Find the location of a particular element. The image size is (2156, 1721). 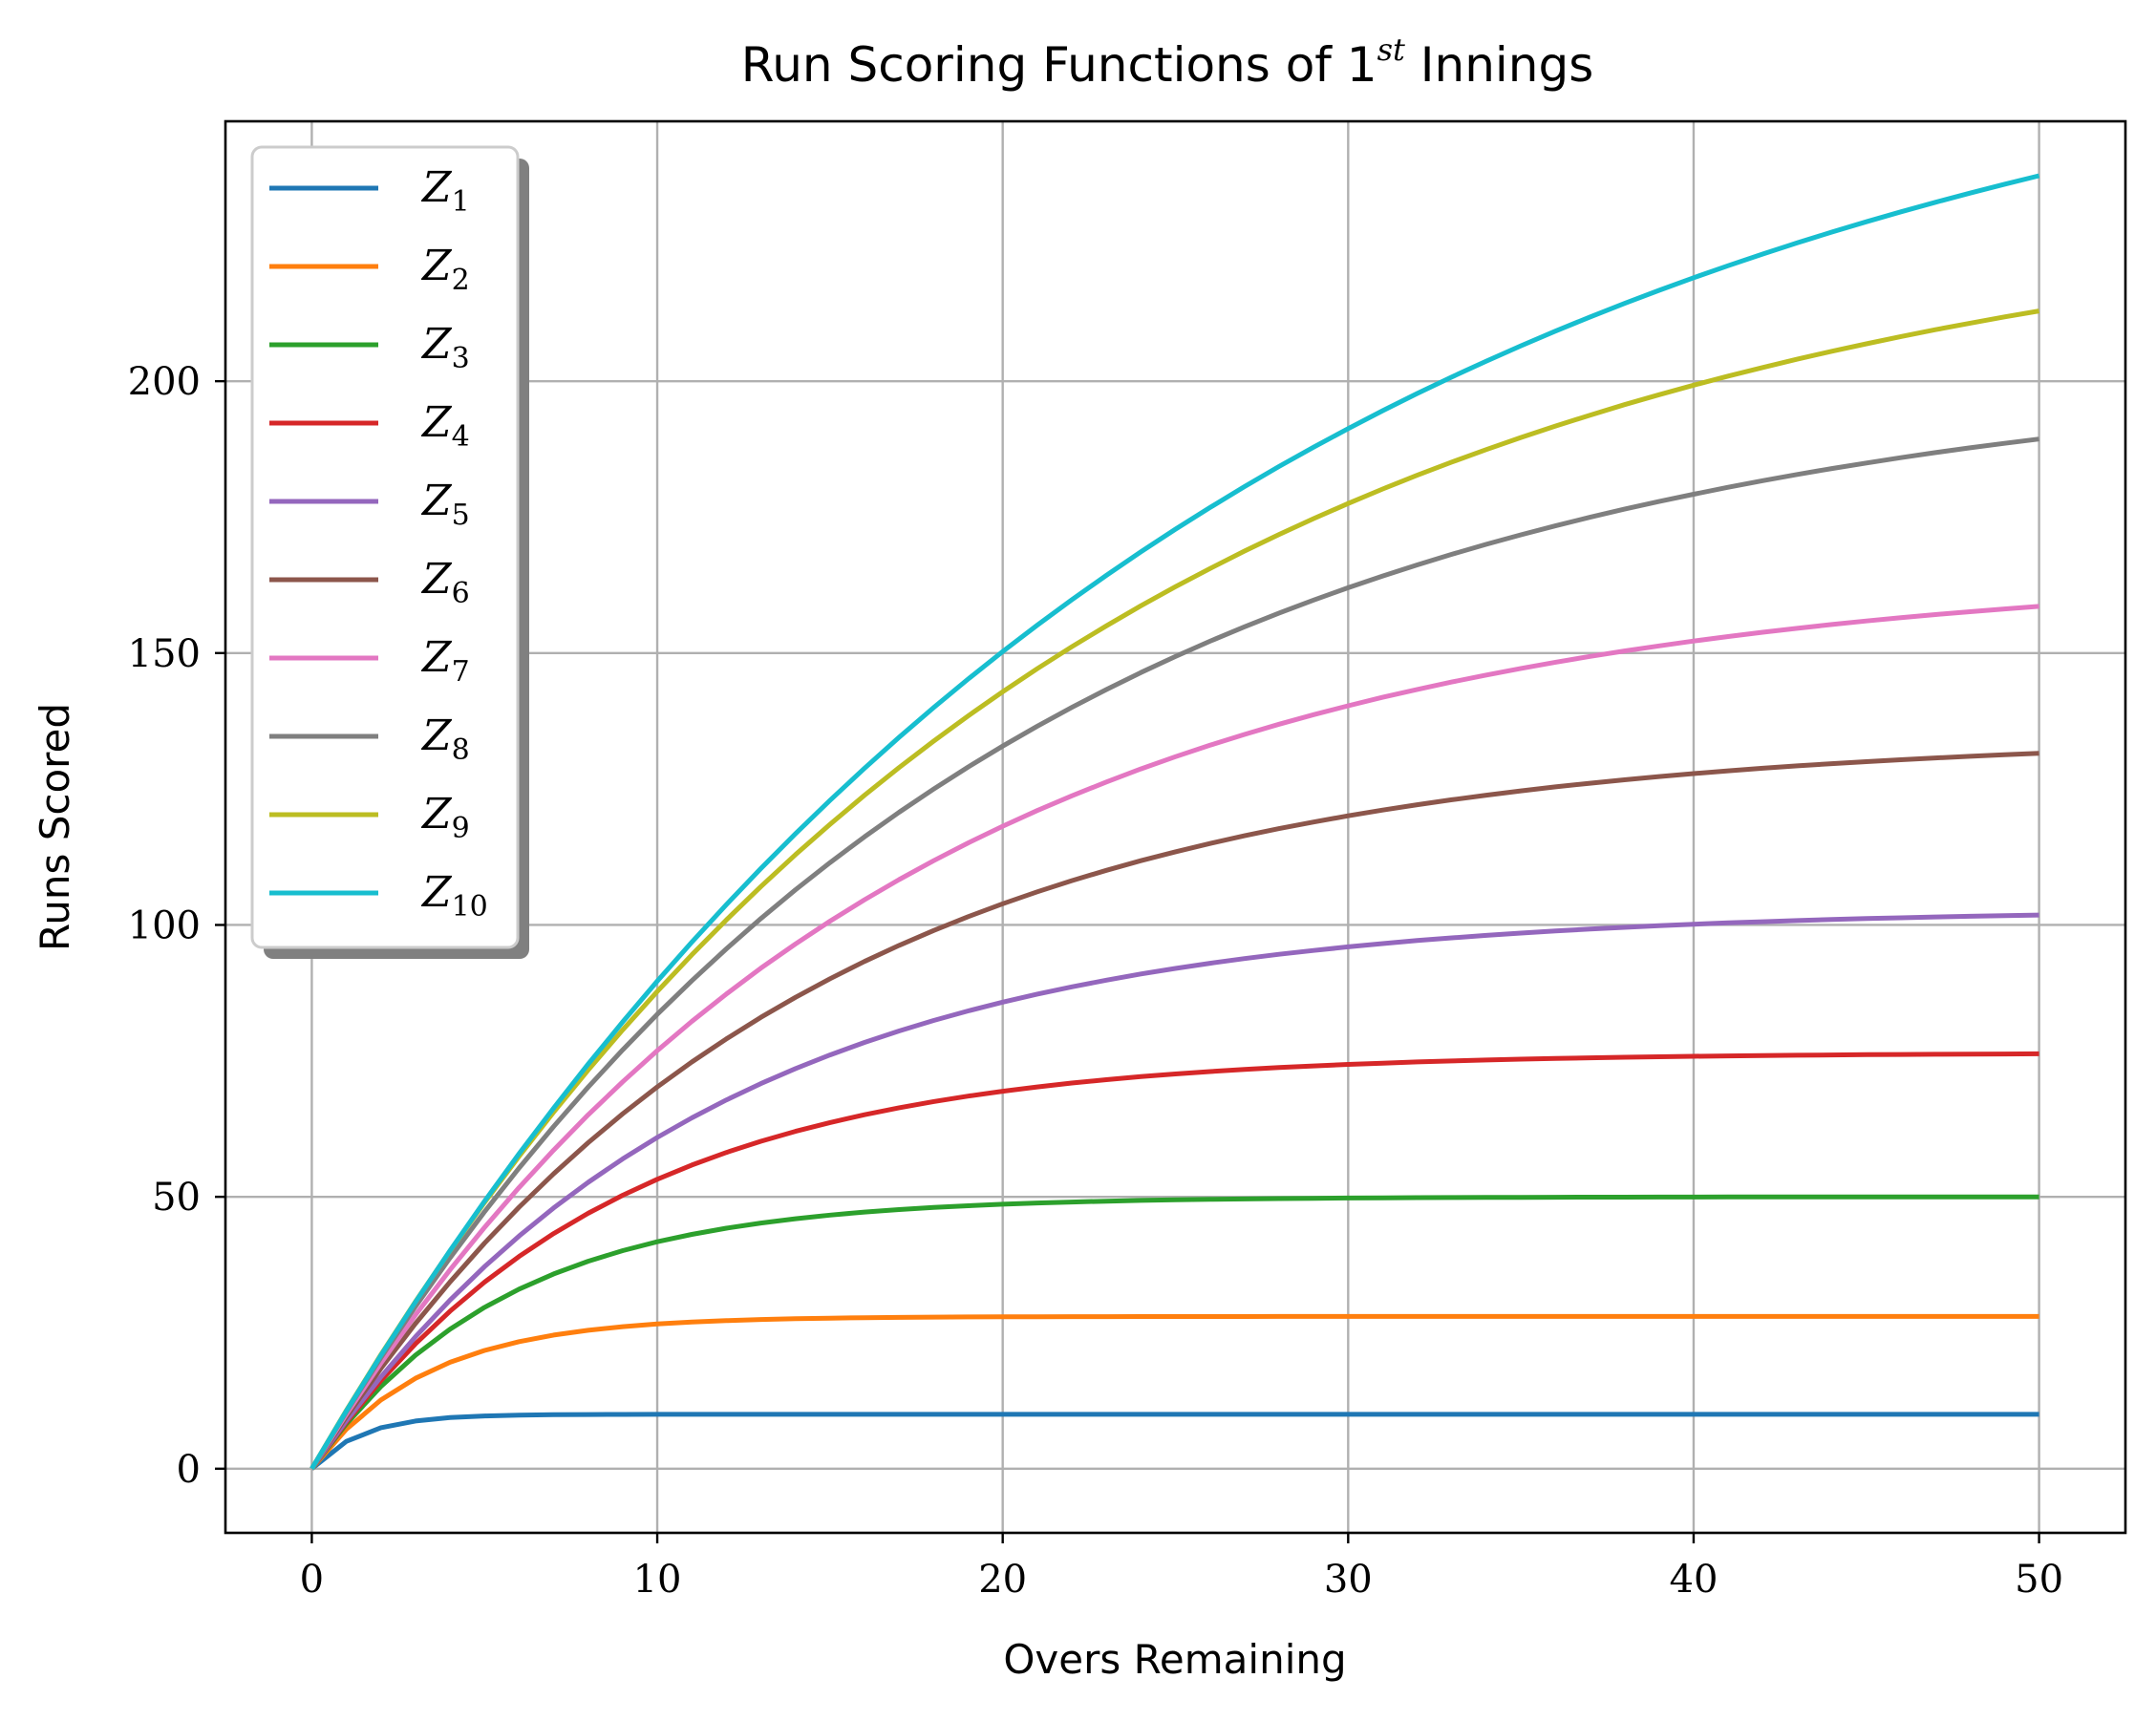

legend-label: Z5 is located at coordinates (445, 504).